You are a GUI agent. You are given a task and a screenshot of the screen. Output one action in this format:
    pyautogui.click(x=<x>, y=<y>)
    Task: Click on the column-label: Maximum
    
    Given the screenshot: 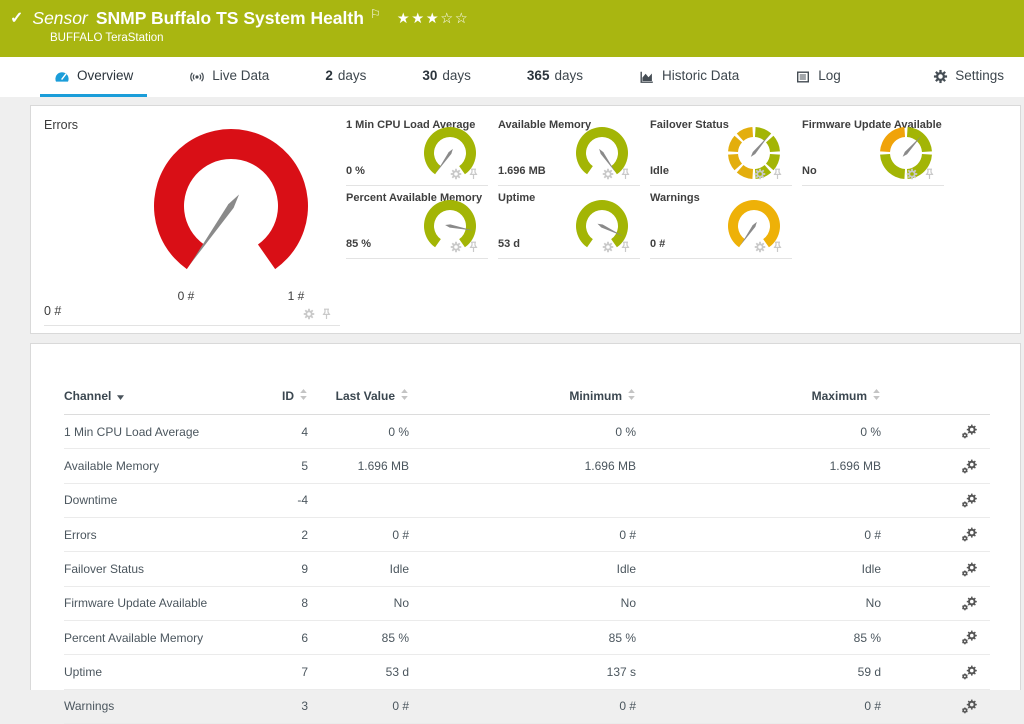 What is the action you would take?
    pyautogui.click(x=839, y=396)
    